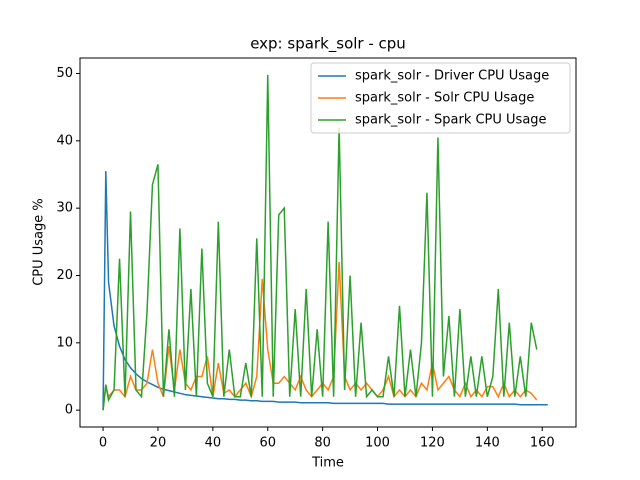 The width and height of the screenshot is (640, 480). I want to click on y-tick-label: 50, so click(64, 73).